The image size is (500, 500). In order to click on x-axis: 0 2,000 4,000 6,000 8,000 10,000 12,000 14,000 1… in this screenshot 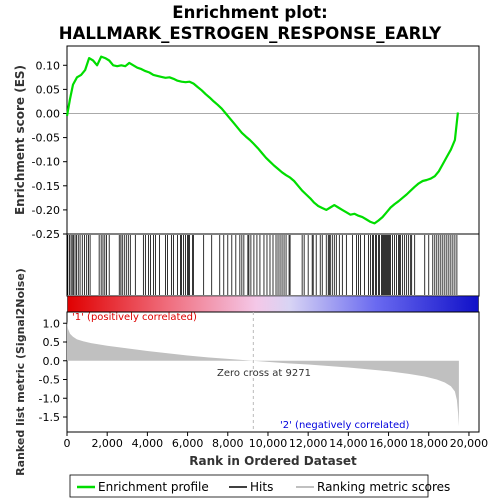, I will do `click(276, 441)`.